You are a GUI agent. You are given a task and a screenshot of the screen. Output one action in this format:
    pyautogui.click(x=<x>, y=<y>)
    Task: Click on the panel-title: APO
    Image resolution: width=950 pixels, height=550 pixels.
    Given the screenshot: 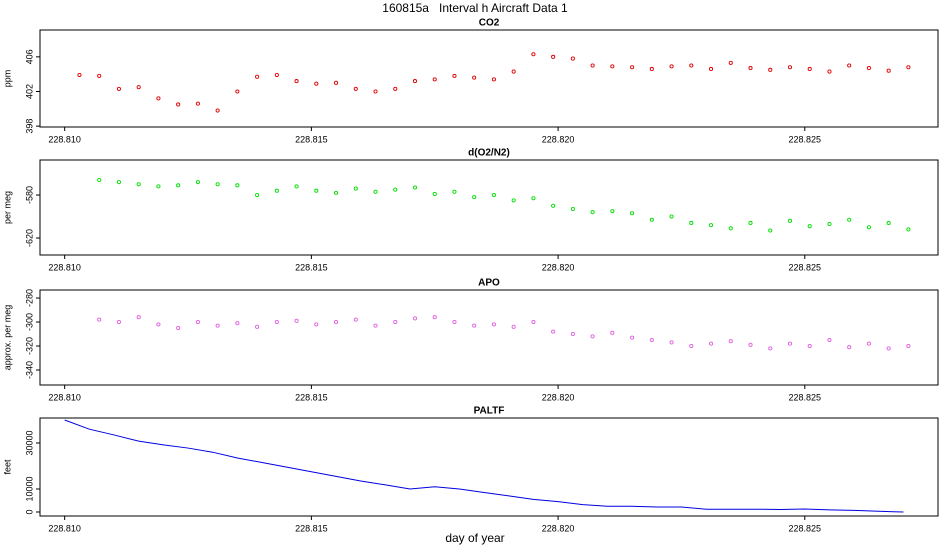 What is the action you would take?
    pyautogui.click(x=489, y=283)
    